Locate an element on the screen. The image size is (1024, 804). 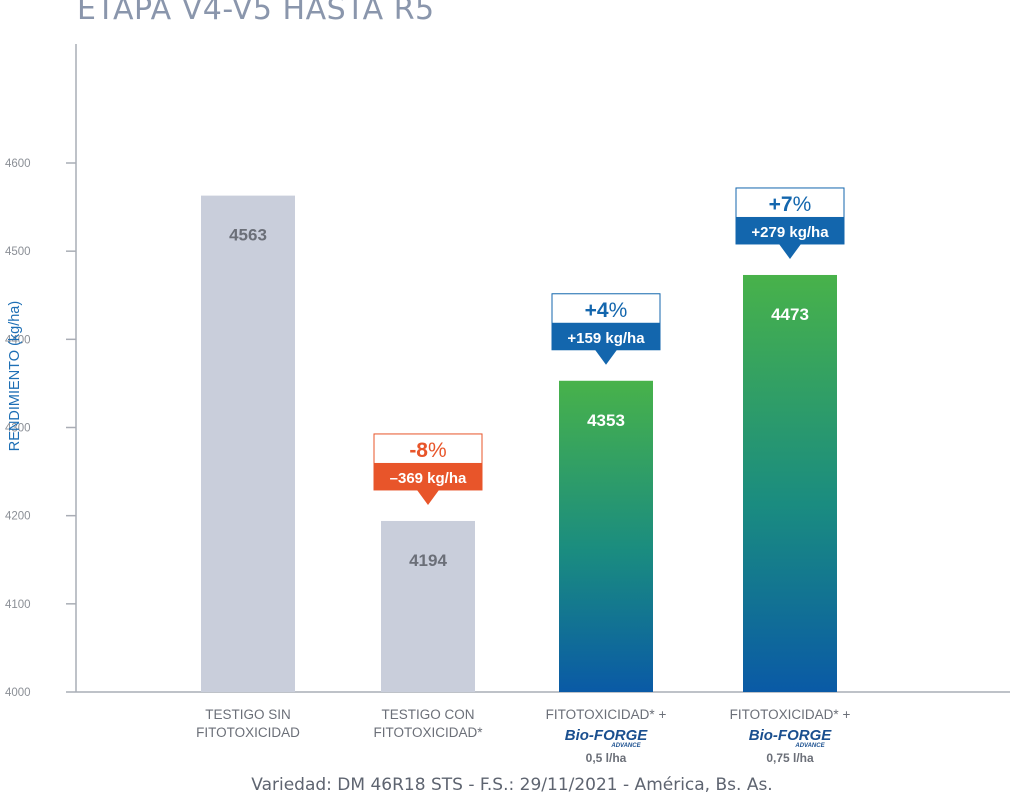
callout-percent: +7% is located at coordinates (790, 204).